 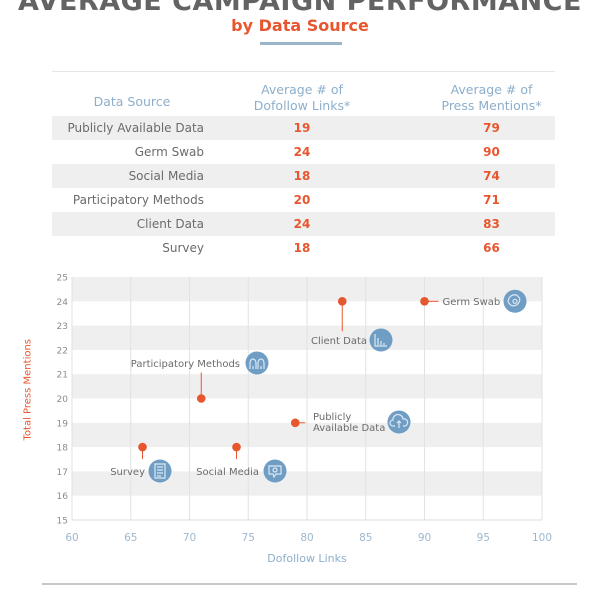 I want to click on y-tick-label: 25, so click(x=62, y=279).